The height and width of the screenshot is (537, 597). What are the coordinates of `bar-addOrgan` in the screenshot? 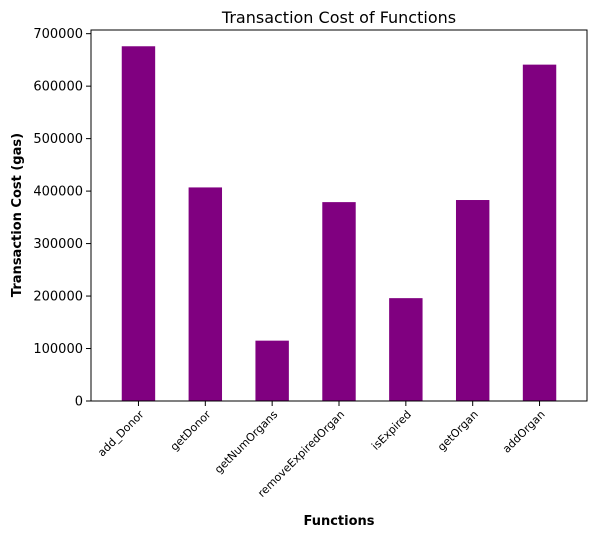 It's located at (539, 232).